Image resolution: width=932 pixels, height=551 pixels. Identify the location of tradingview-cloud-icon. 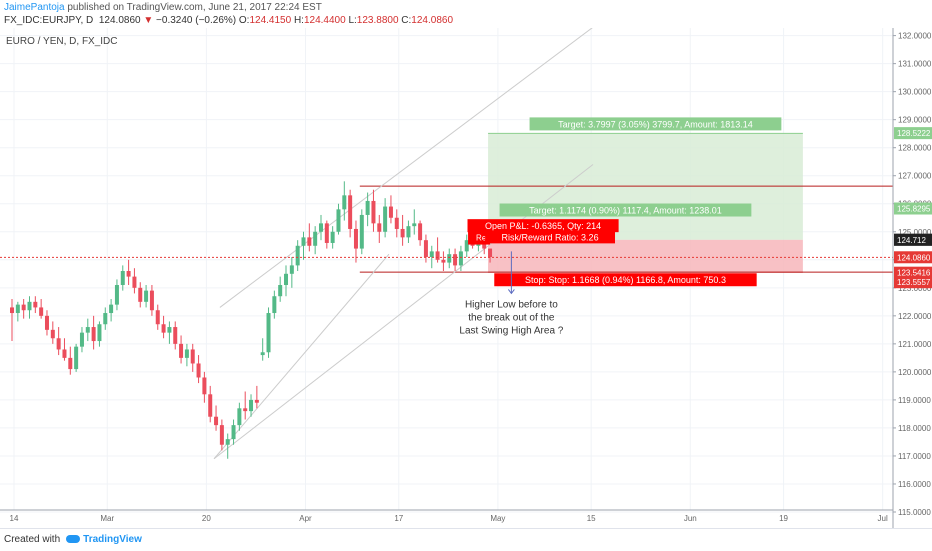
(73, 539).